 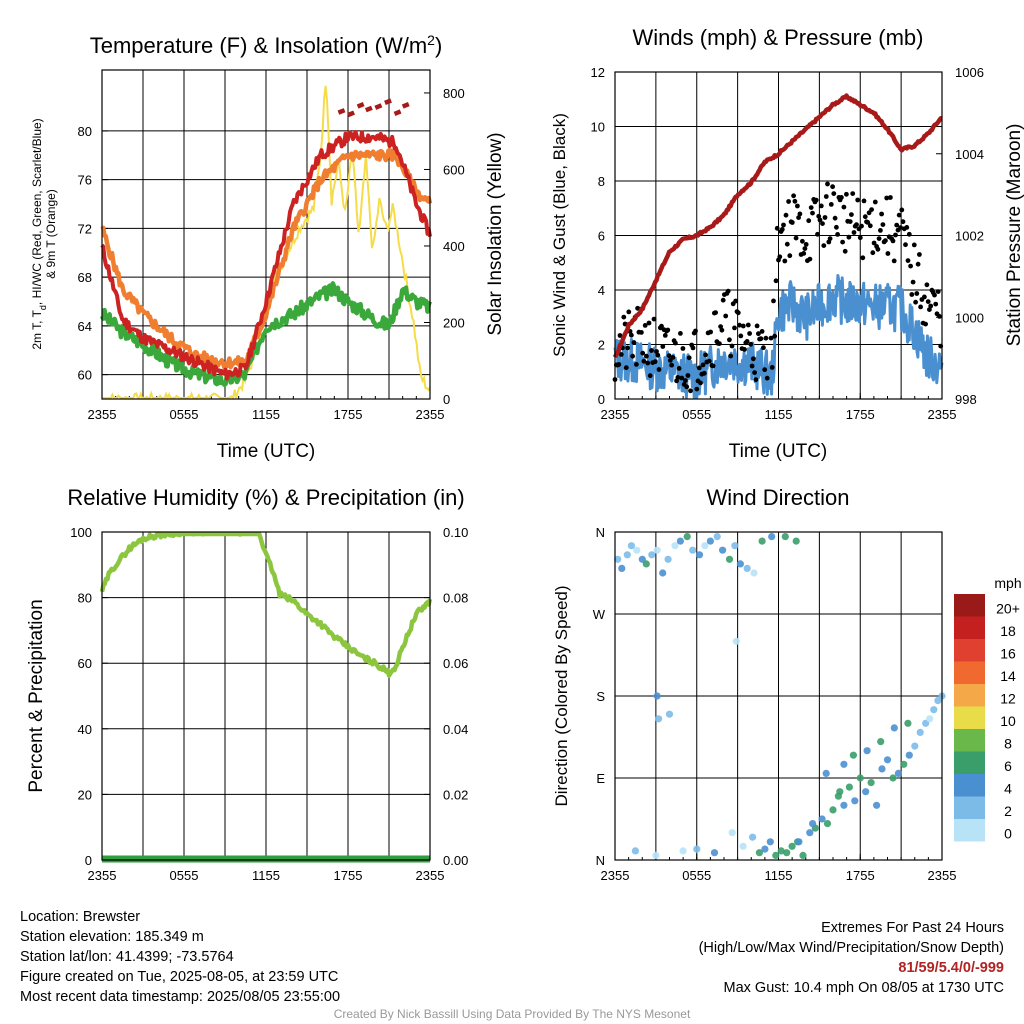 I want to click on dewpoint-line, so click(x=266, y=334).